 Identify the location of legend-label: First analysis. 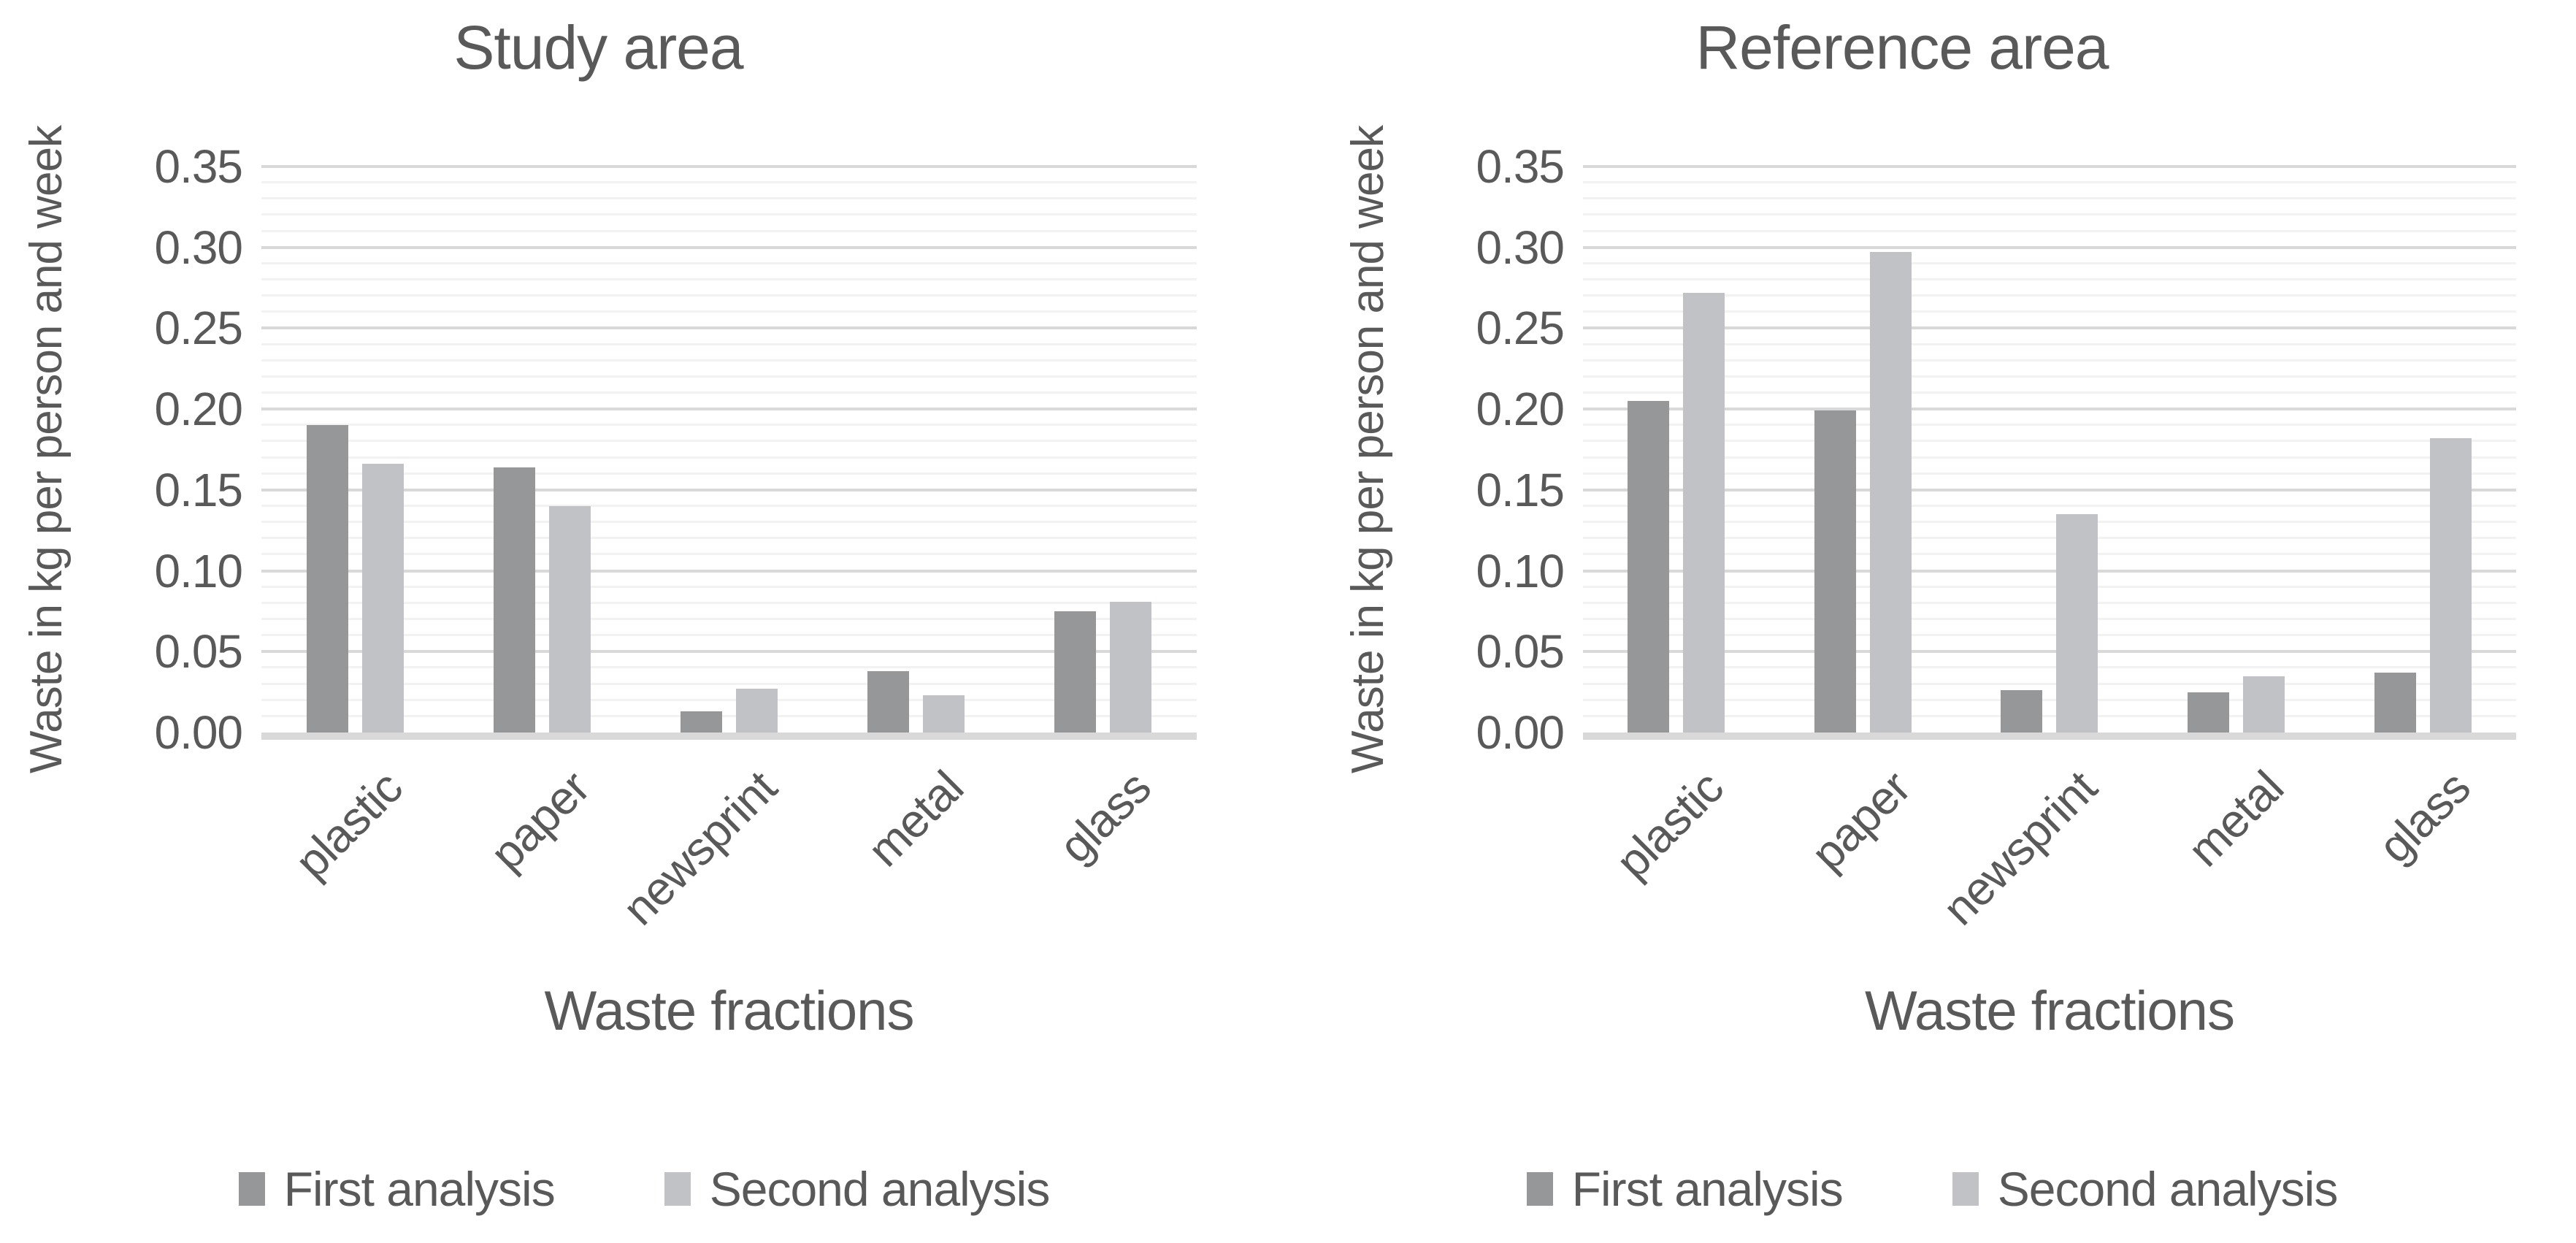
(419, 1189).